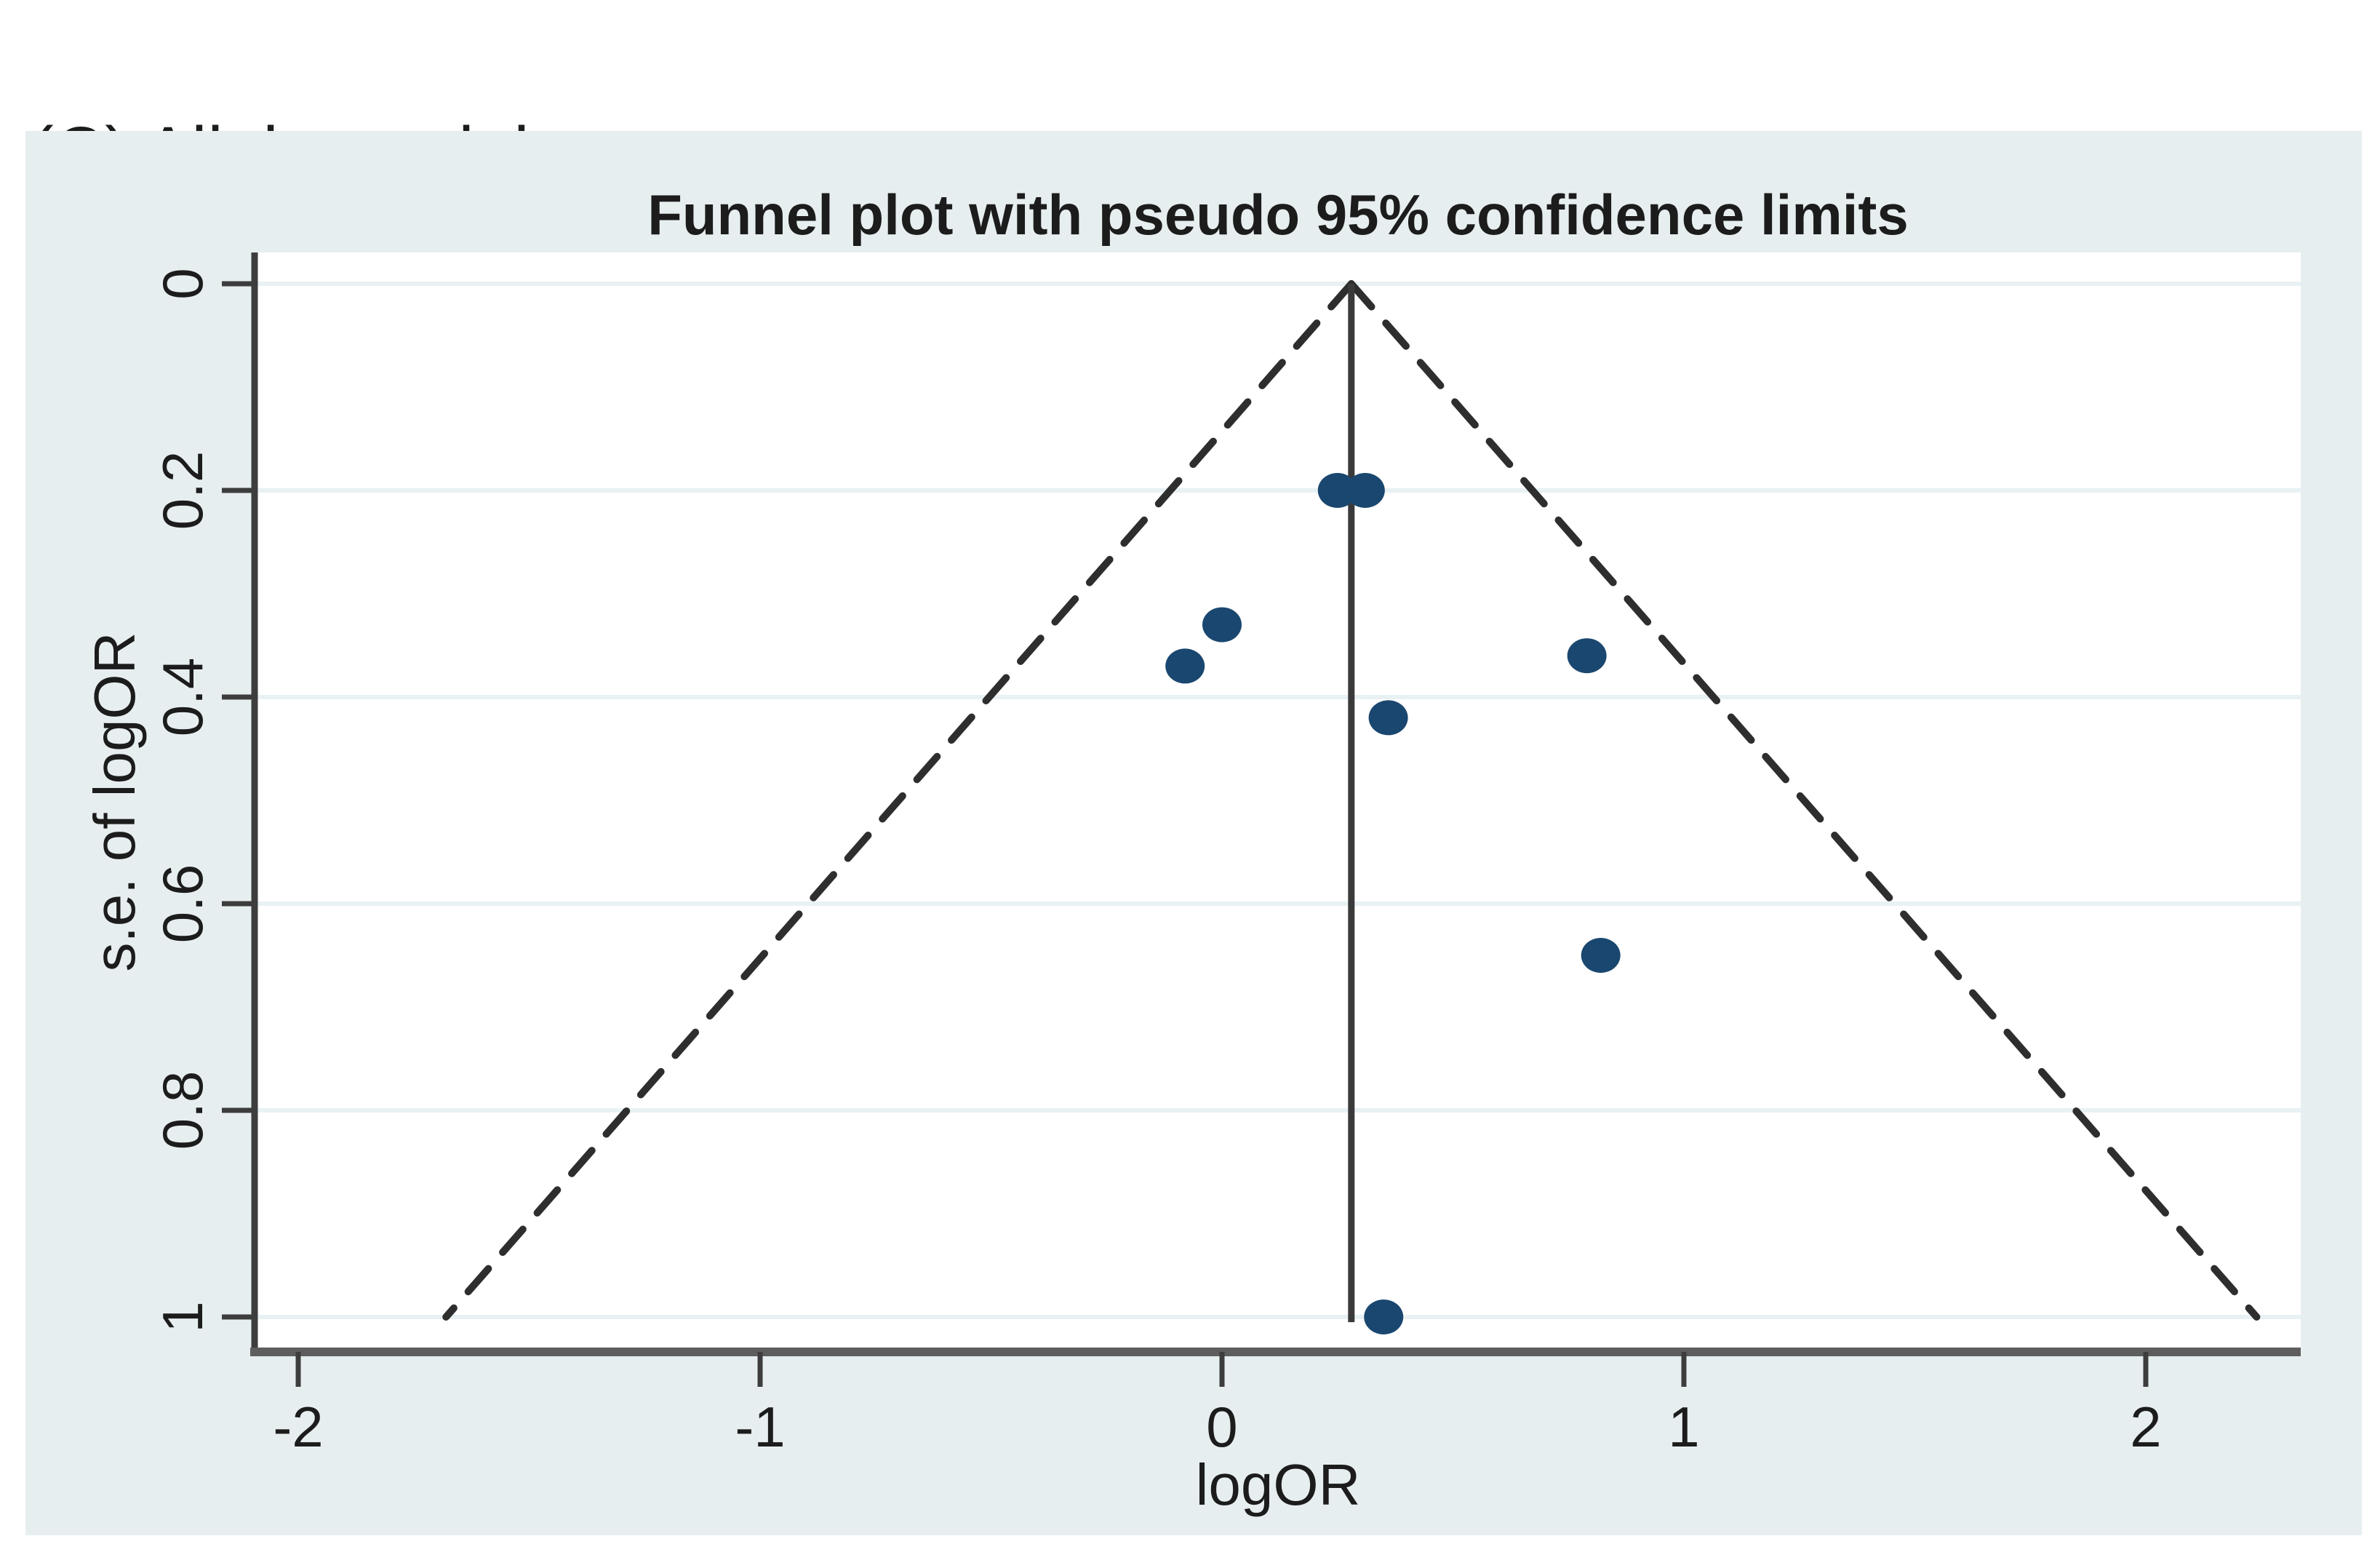 The image size is (2380, 1568). I want to click on data-points, so click(1393, 903).